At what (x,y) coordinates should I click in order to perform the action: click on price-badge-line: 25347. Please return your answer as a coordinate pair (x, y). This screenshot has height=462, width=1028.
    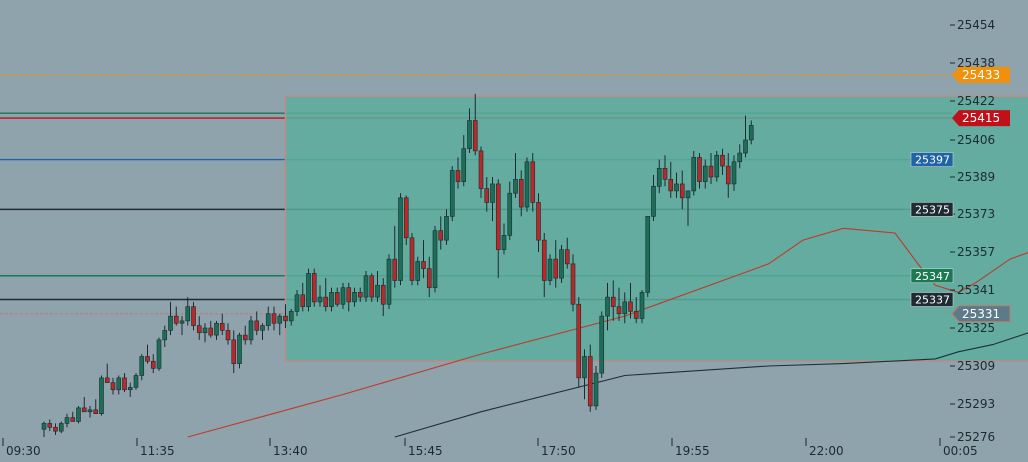
    Looking at the image, I should click on (932, 276).